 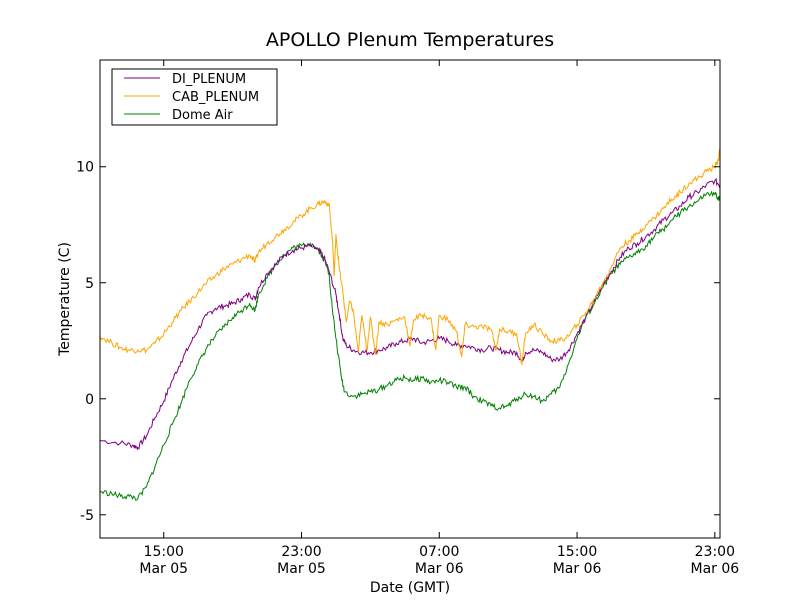 What do you see at coordinates (87, 516) in the screenshot?
I see `y-tick-label: -5` at bounding box center [87, 516].